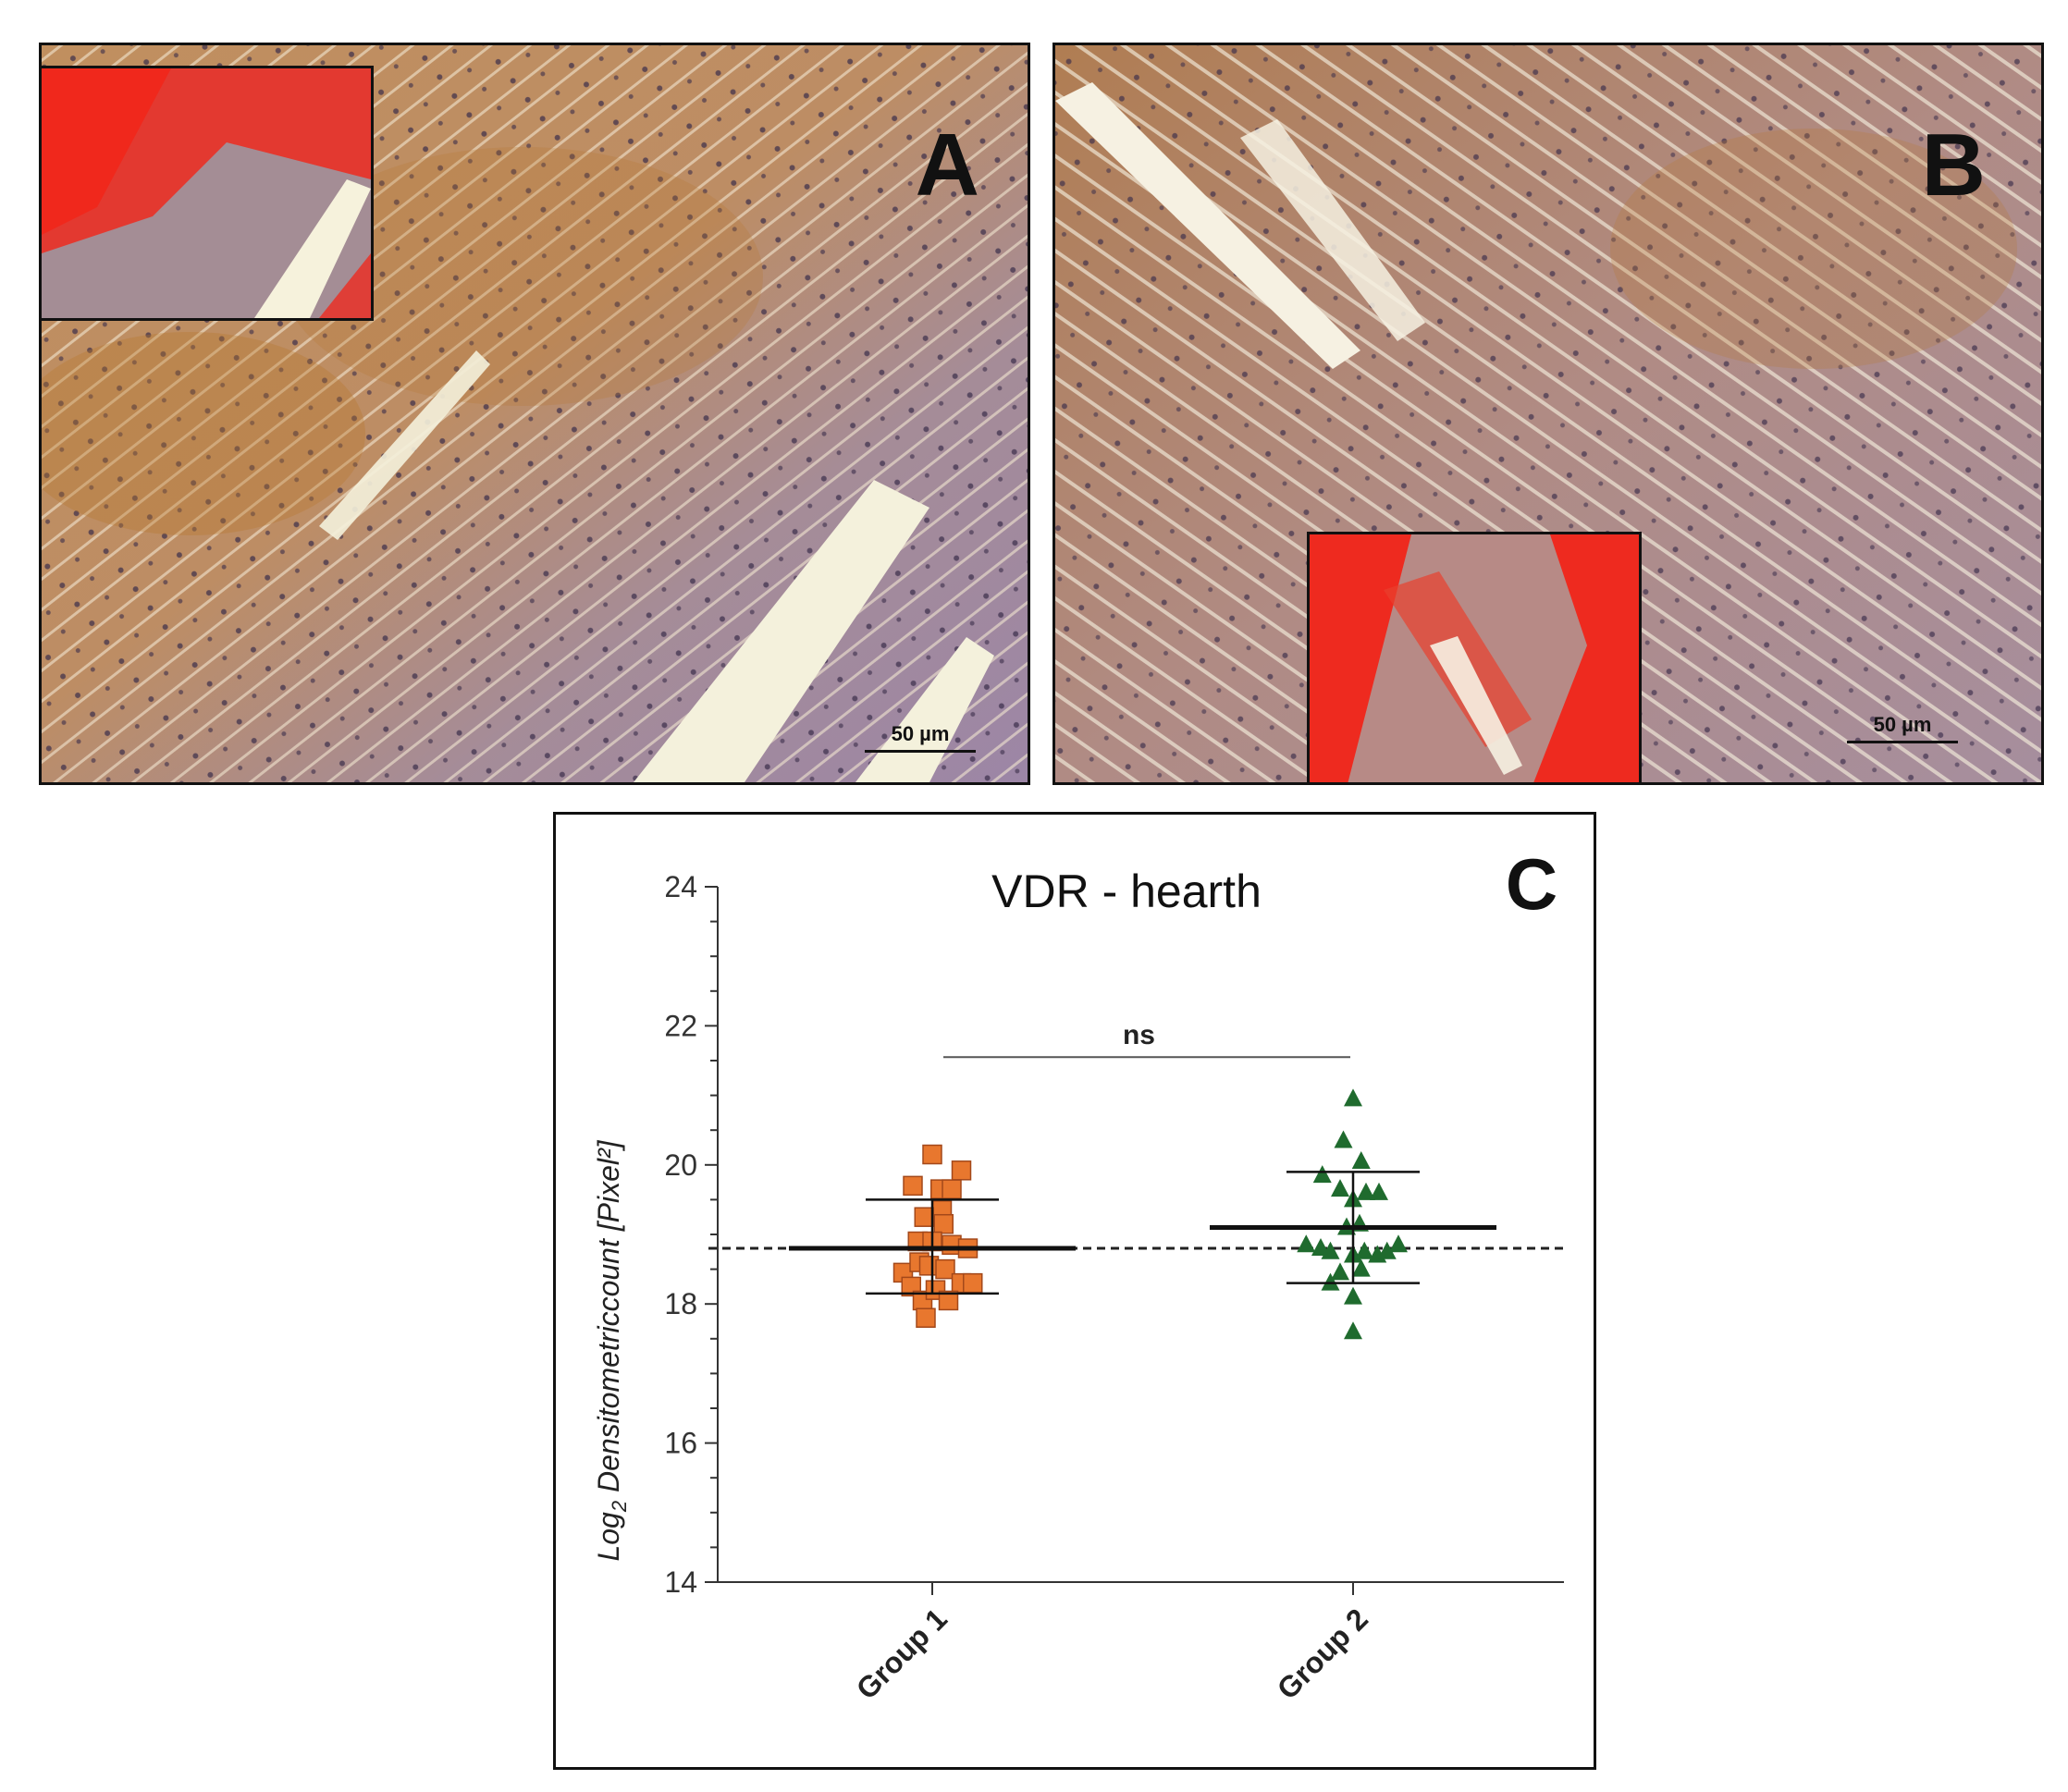  What do you see at coordinates (608, 1320) in the screenshot?
I see `y-axis-label-rest: Densitometriccount [Pixel²]` at bounding box center [608, 1320].